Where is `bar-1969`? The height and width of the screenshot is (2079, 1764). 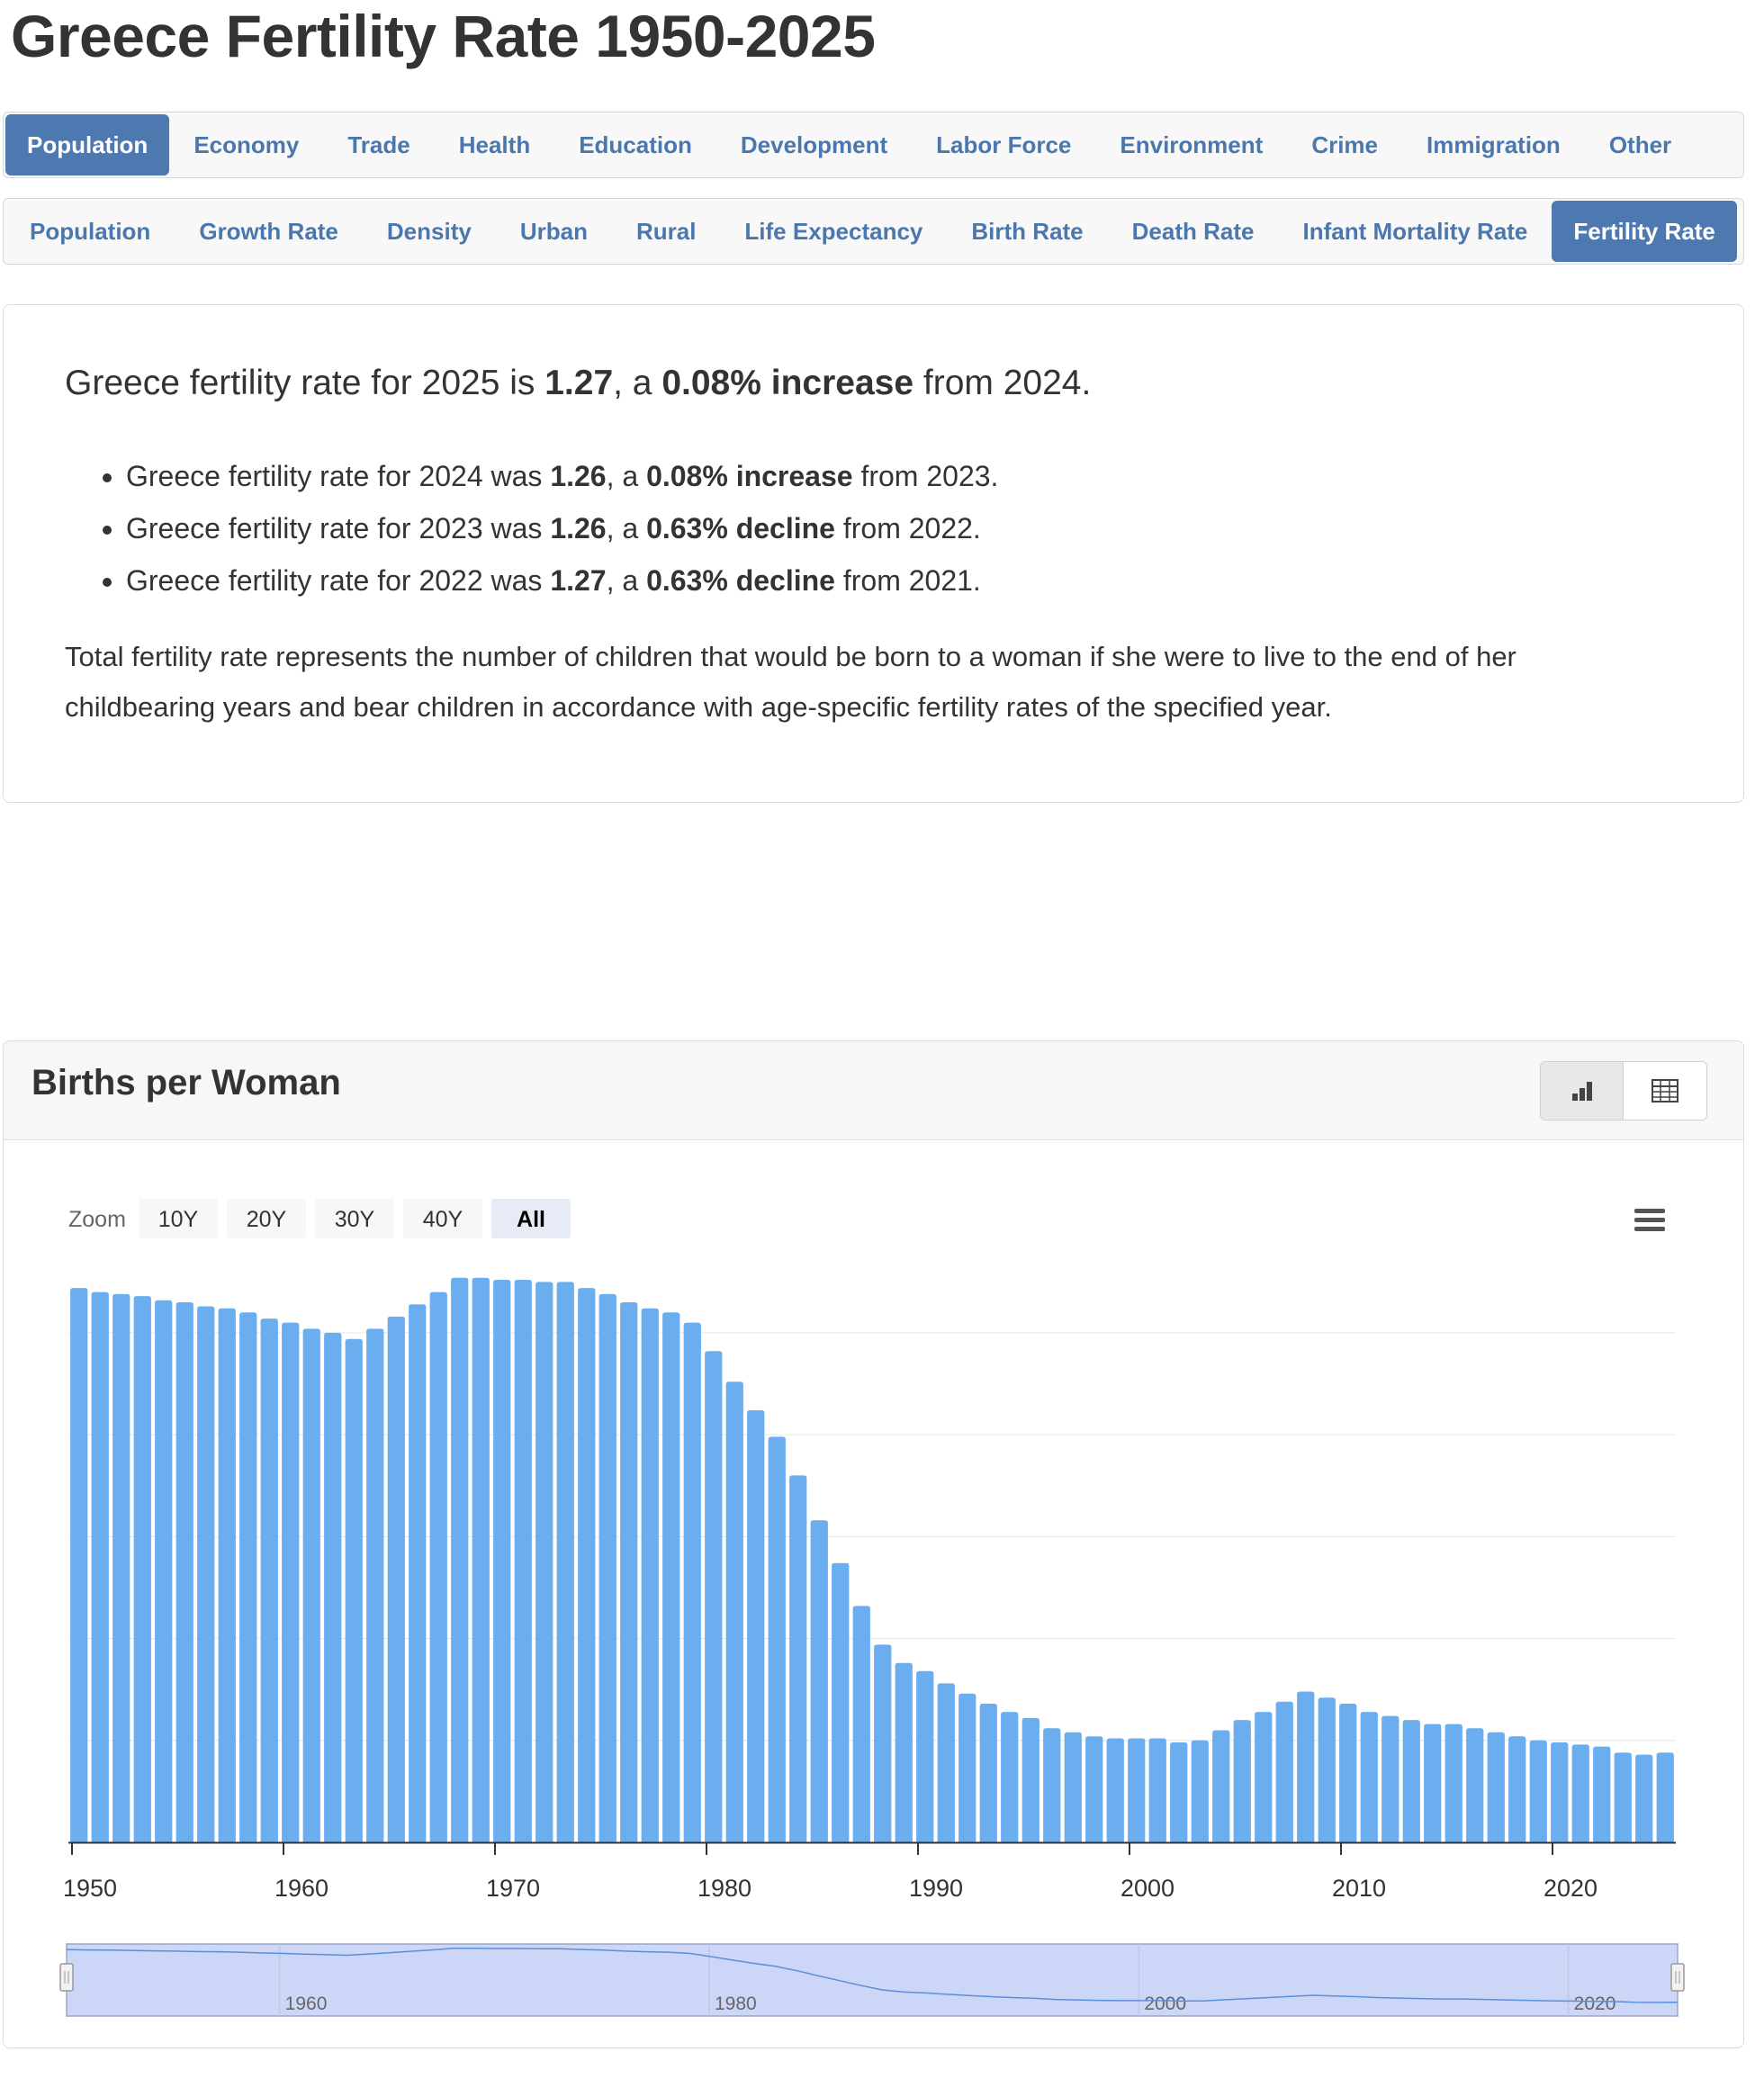
bar-1969 is located at coordinates (481, 1559).